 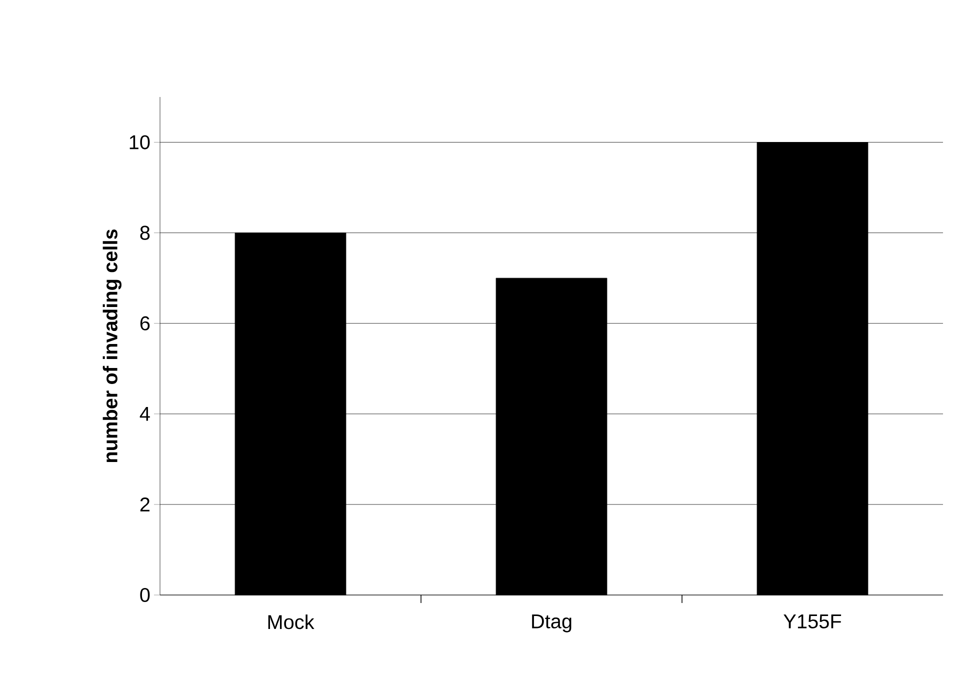 What do you see at coordinates (145, 323) in the screenshot?
I see `y-tick-label: 6` at bounding box center [145, 323].